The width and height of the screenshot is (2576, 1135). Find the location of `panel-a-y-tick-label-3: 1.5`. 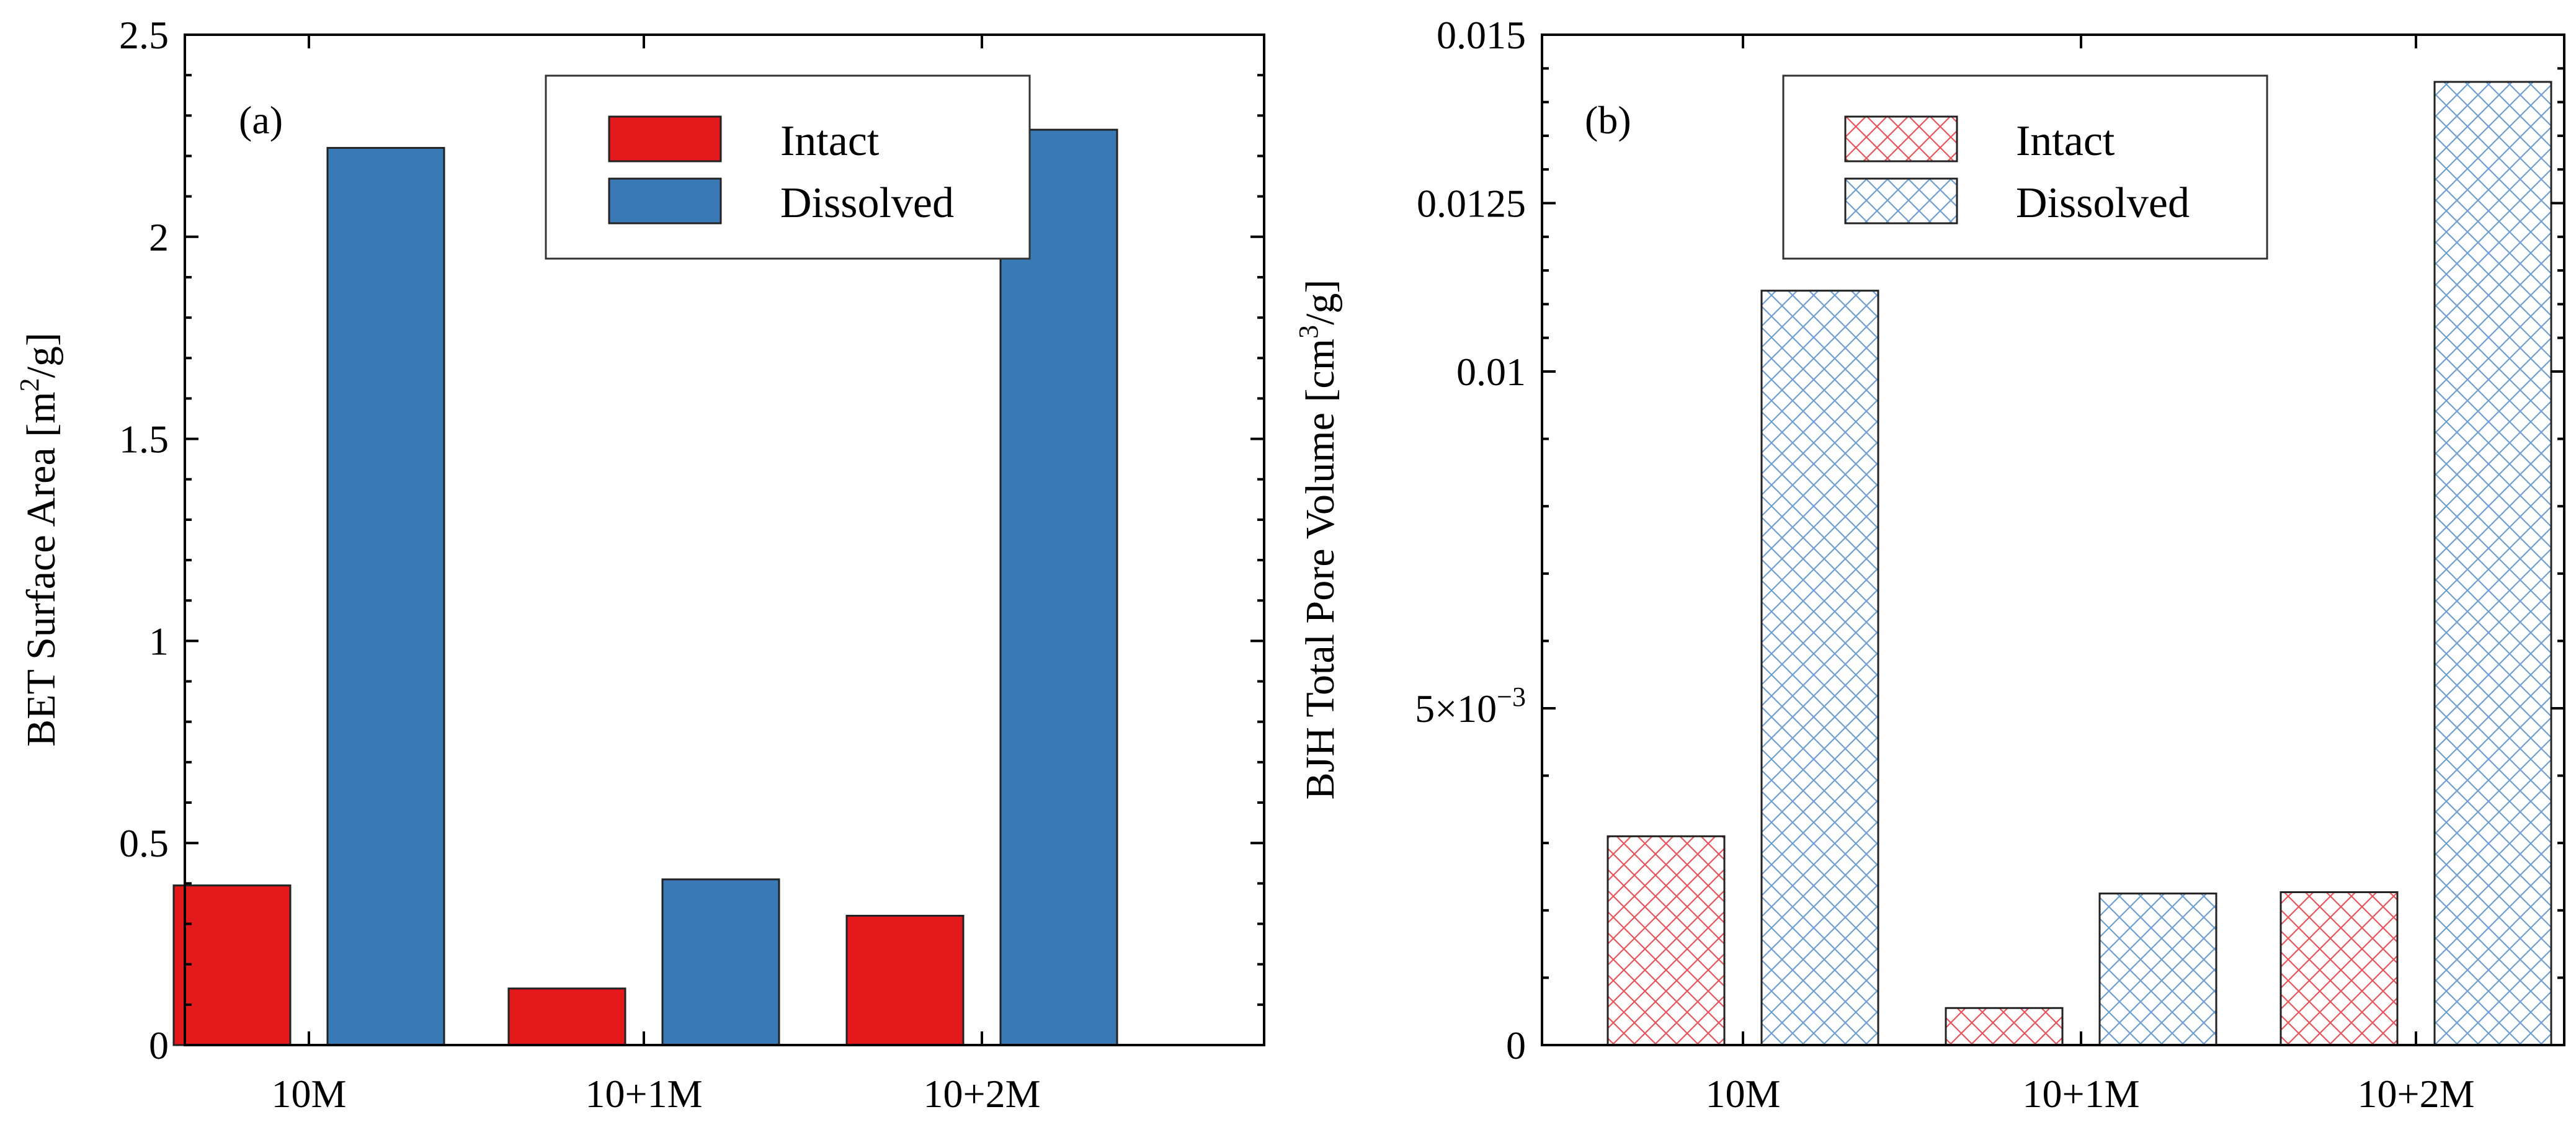

panel-a-y-tick-label-3: 1.5 is located at coordinates (144, 439).